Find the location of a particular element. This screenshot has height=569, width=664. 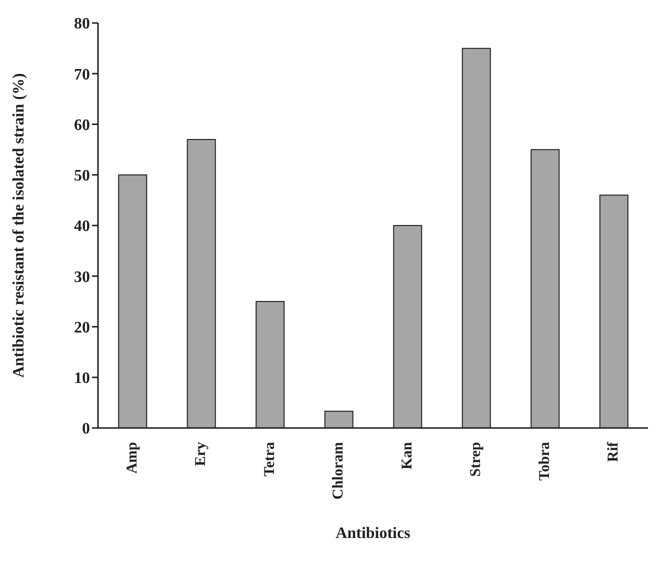

y-tick-label: 10 is located at coordinates (82, 379).